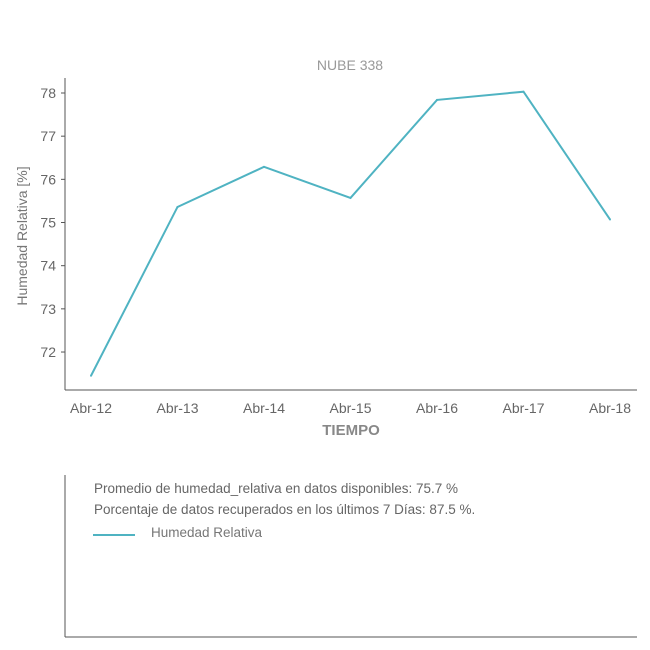 The width and height of the screenshot is (650, 650). I want to click on x-tick-label: Abr-17, so click(523, 408).